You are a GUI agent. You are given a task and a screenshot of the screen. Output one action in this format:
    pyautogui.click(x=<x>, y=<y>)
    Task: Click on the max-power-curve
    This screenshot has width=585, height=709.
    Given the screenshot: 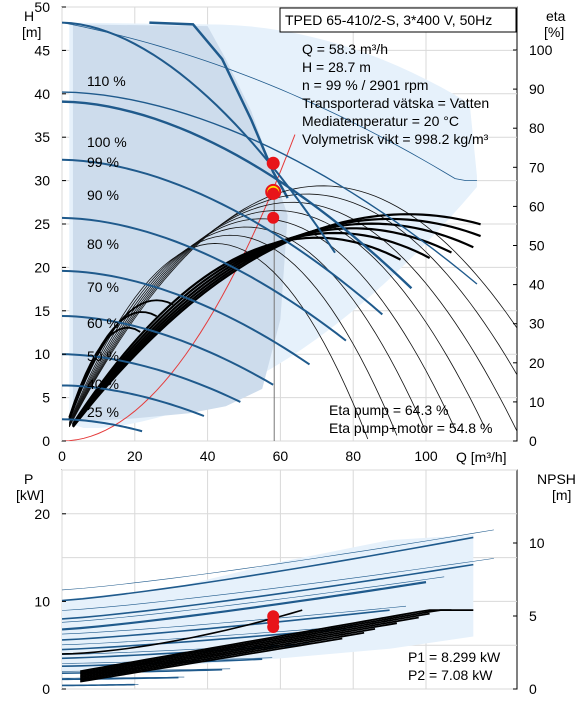 What is the action you would take?
    pyautogui.click(x=219, y=110)
    